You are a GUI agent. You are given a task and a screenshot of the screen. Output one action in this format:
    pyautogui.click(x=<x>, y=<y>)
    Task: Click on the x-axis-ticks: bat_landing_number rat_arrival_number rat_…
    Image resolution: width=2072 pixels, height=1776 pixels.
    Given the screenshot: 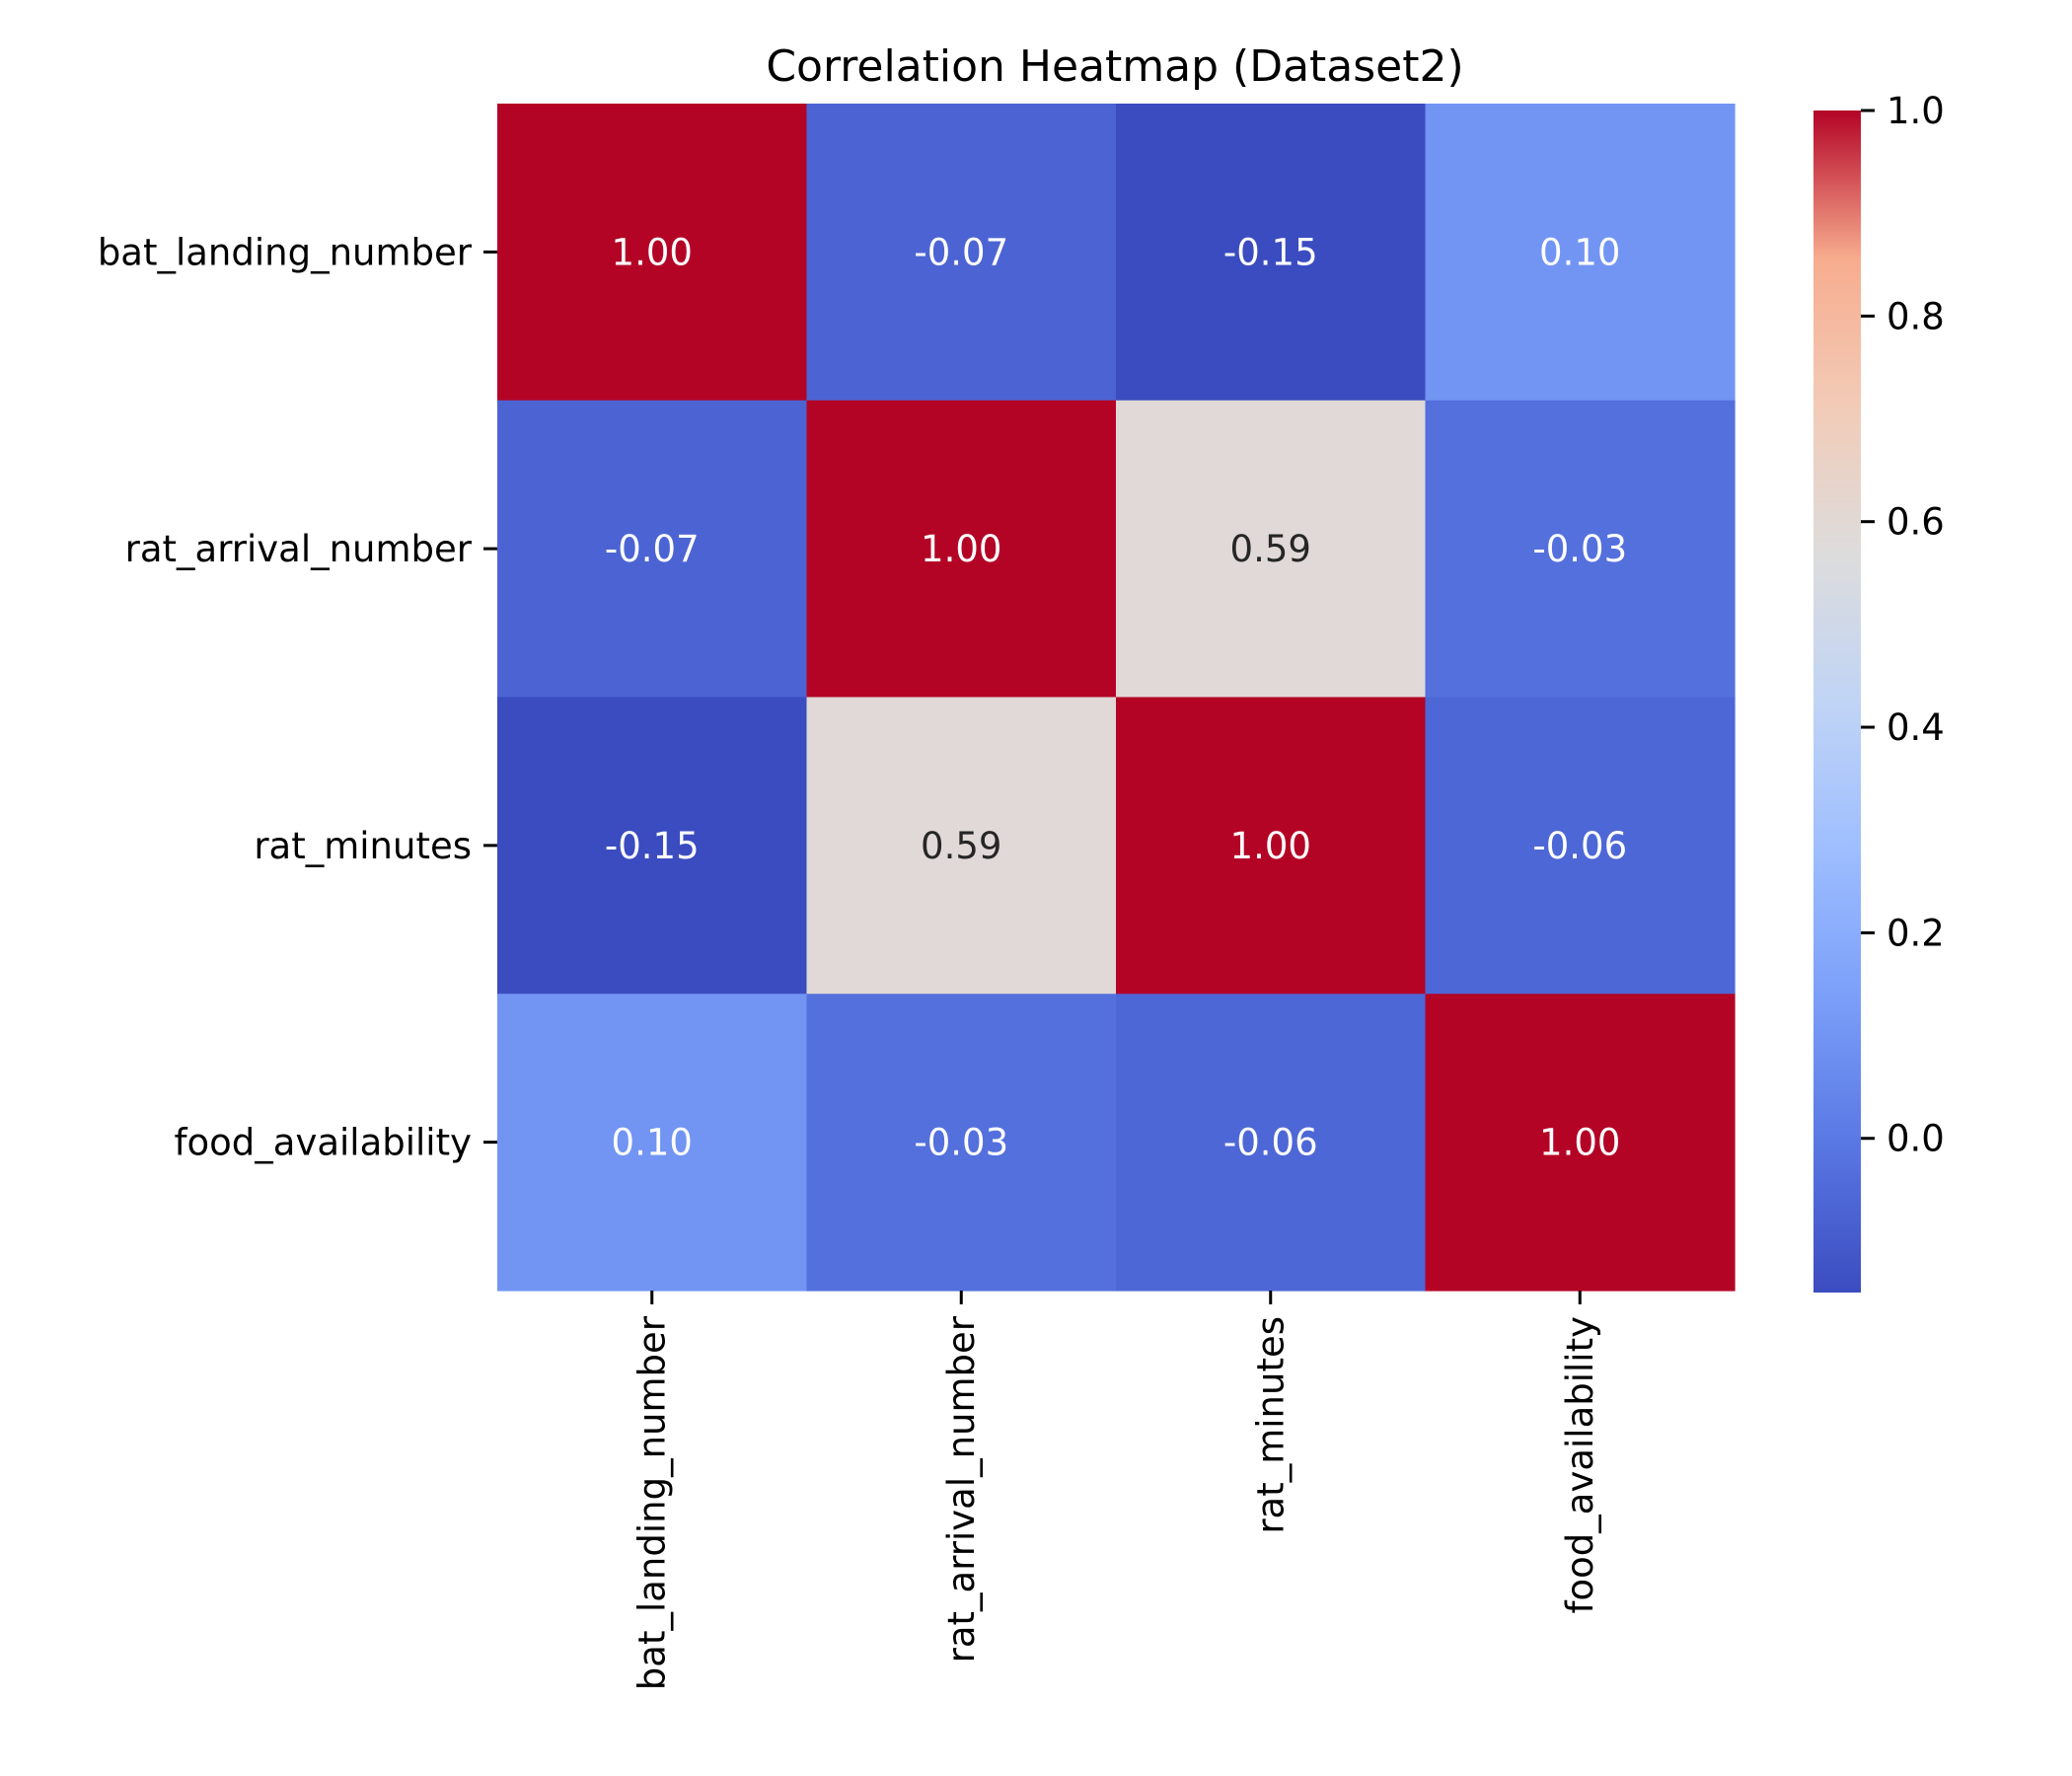 What is the action you would take?
    pyautogui.click(x=1116, y=1491)
    